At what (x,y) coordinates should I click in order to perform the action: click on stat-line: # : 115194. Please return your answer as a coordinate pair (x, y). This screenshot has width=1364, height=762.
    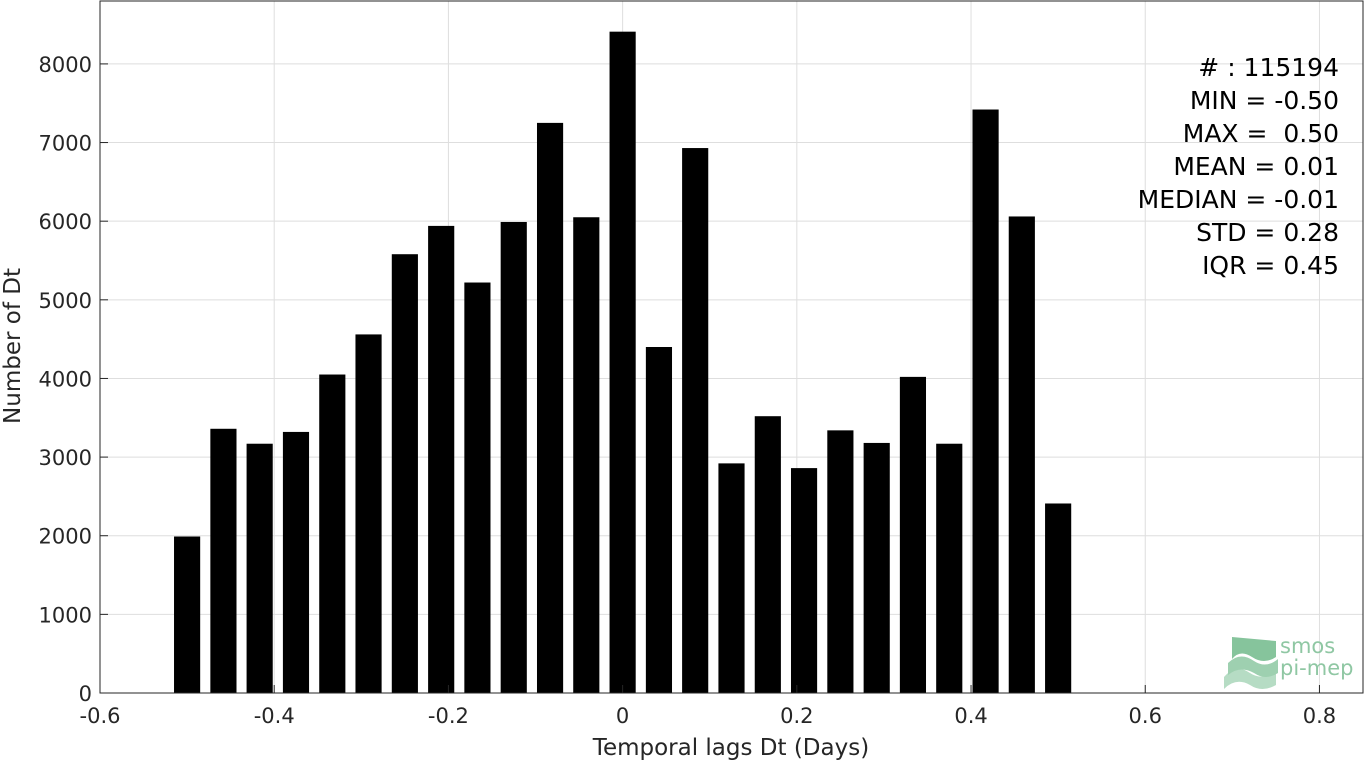
    Looking at the image, I should click on (1268, 67).